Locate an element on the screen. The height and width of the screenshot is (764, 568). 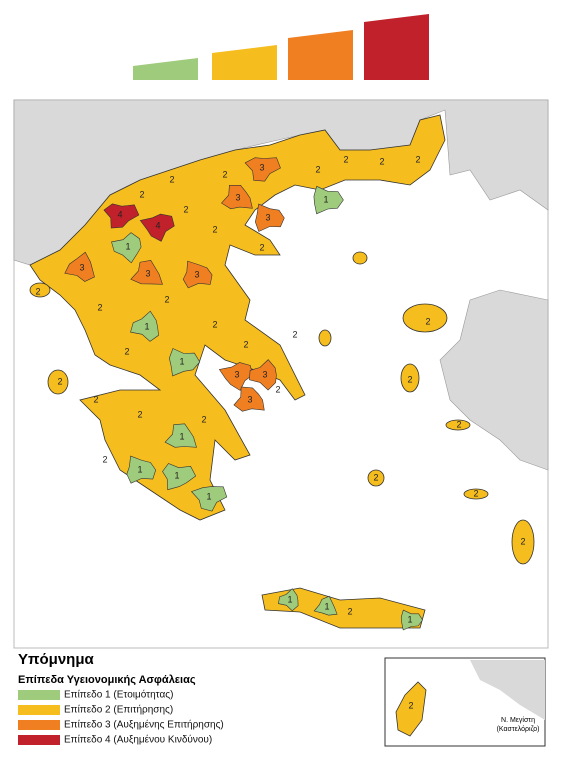
legend-label: Επίπεδο 1 (Ετοιμότητας) is located at coordinates (118, 695).